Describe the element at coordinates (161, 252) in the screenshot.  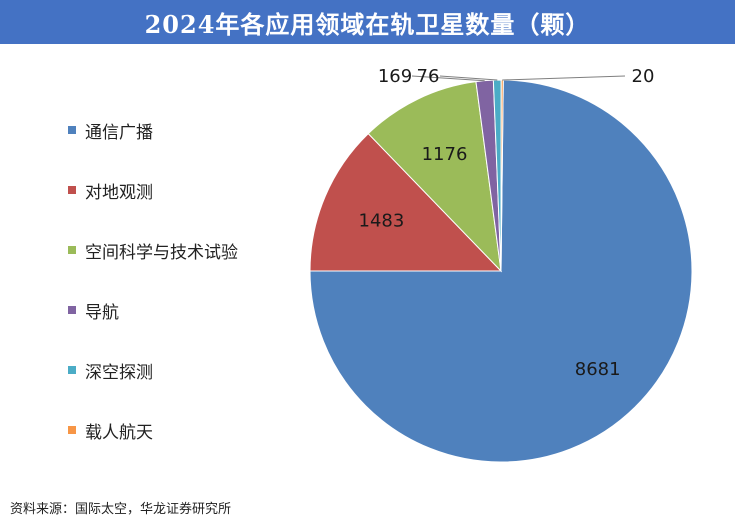
I see `legend-label: 空间科学与技术试验` at that location.